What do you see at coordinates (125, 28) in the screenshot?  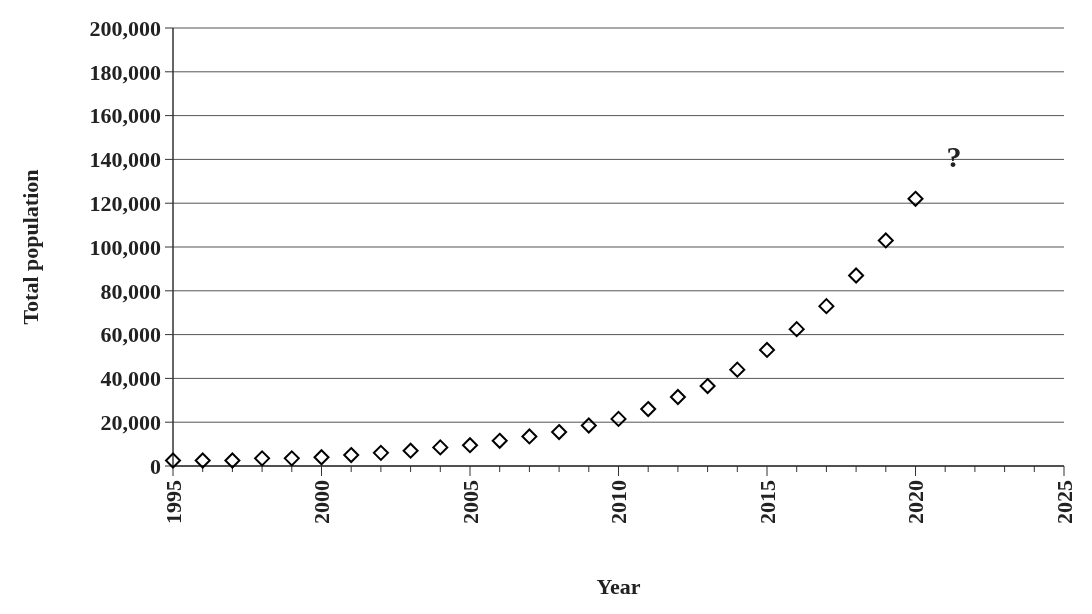 I see `y-tick-label: 200,000` at bounding box center [125, 28].